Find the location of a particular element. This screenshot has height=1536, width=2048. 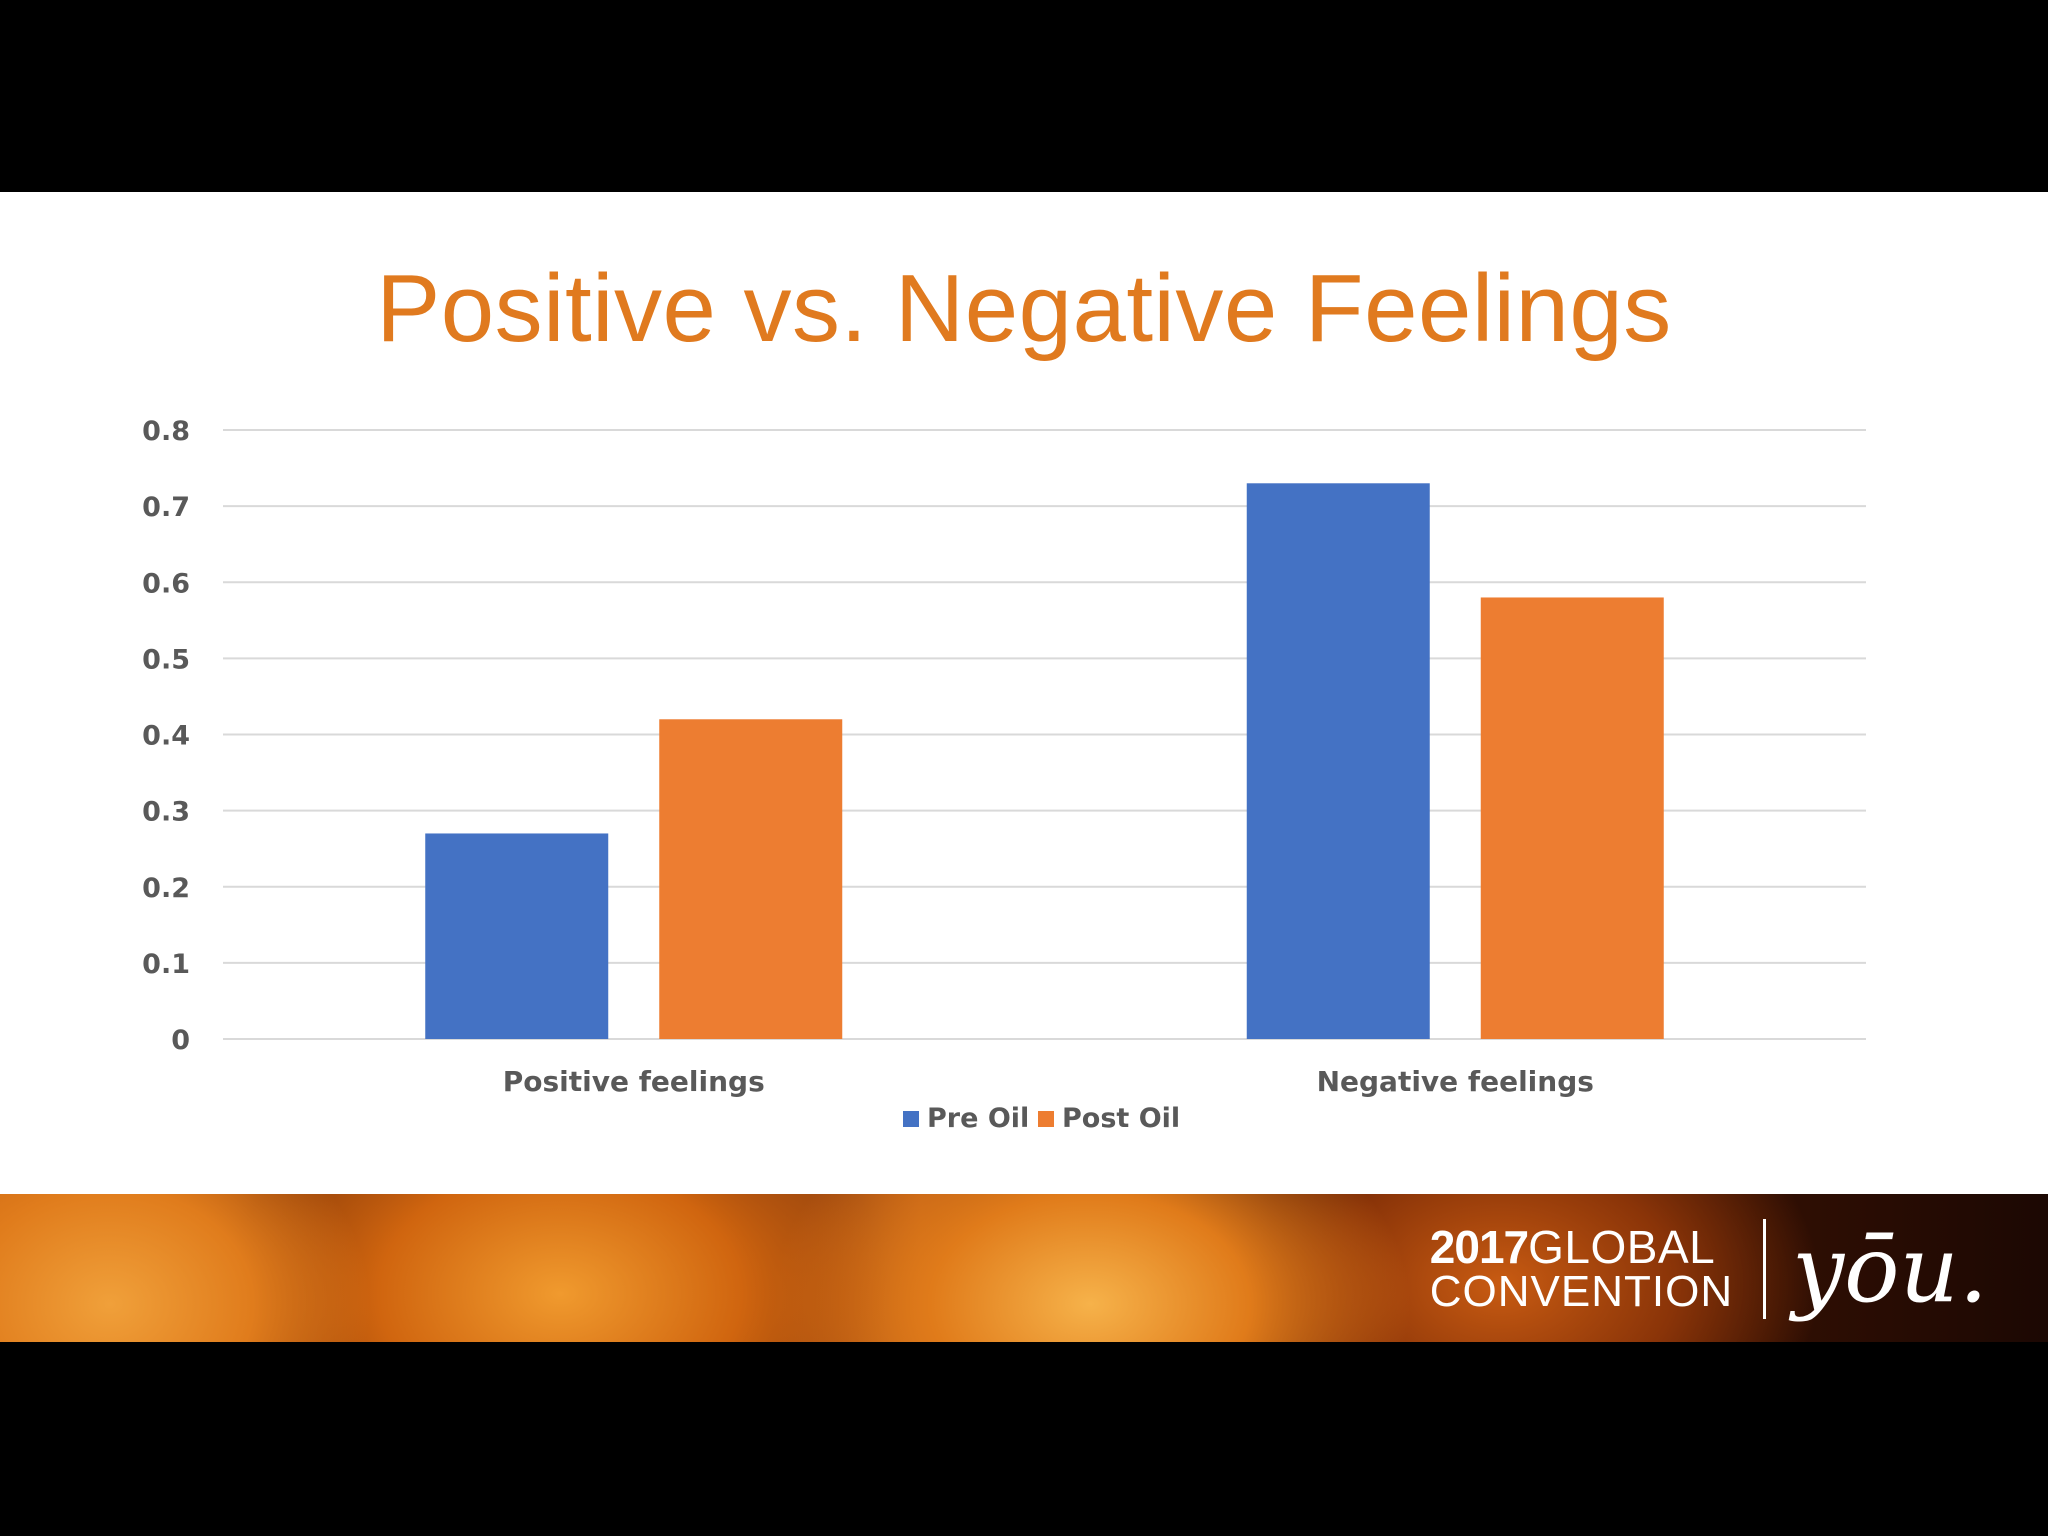

y-tick-label: 0.3 is located at coordinates (166, 812).